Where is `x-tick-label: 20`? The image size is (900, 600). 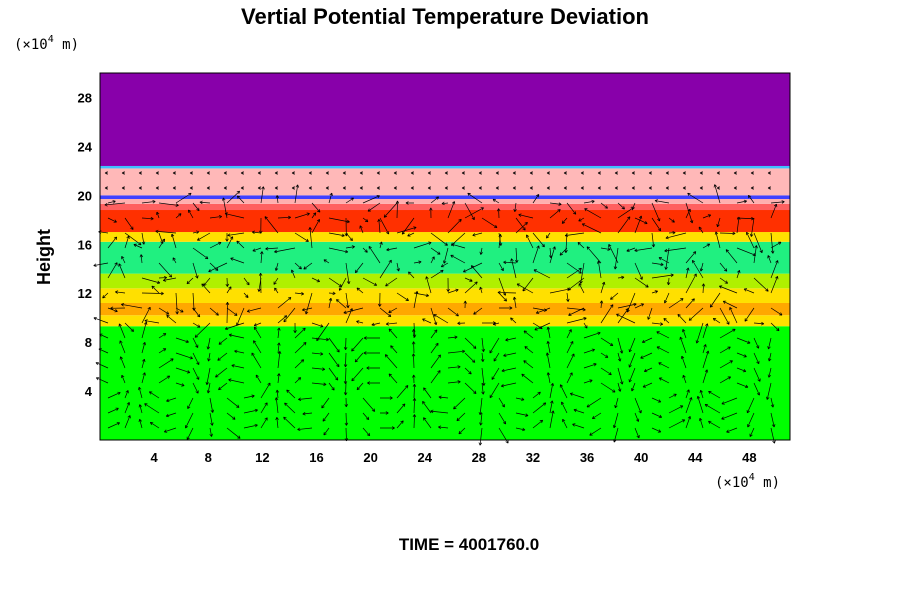 x-tick-label: 20 is located at coordinates (370, 457).